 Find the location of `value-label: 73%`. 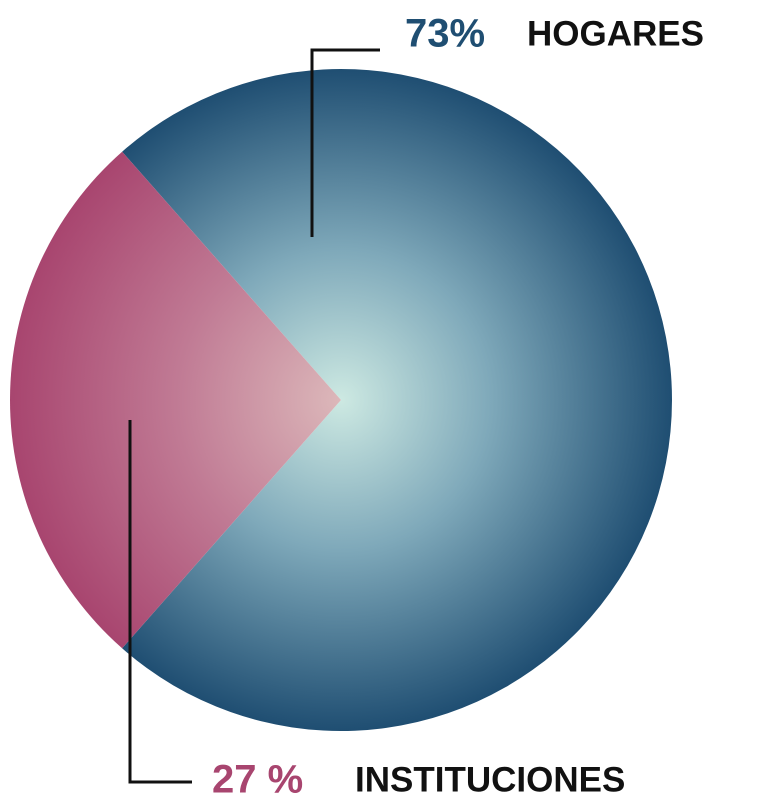

value-label: 73% is located at coordinates (445, 34).